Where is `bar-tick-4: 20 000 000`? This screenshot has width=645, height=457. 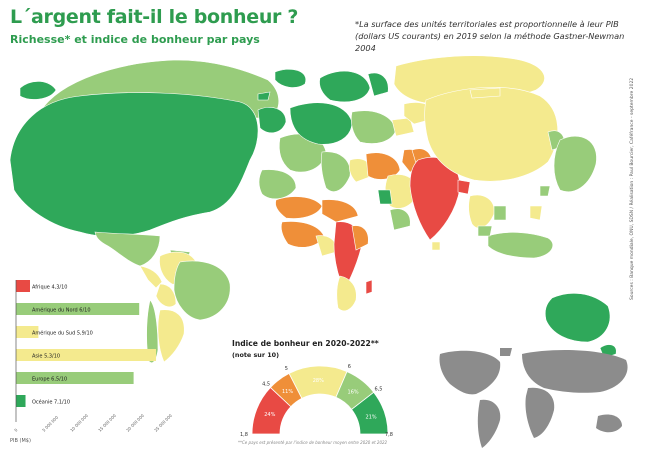 bar-tick-4: 20 000 000 is located at coordinates (135, 423).